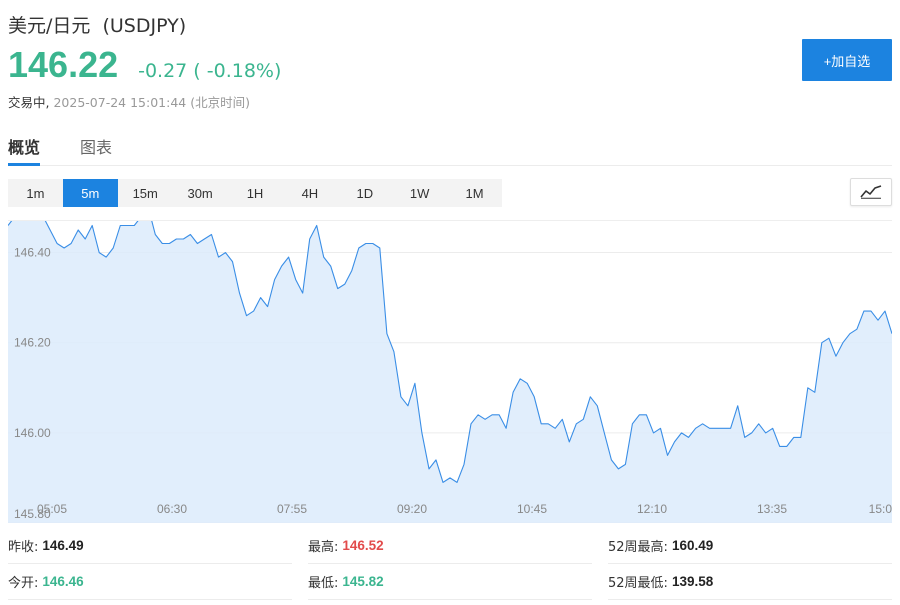 Image resolution: width=900 pixels, height=605 pixels. Describe the element at coordinates (292, 509) in the screenshot. I see `x-tick-label: 07:55` at that location.